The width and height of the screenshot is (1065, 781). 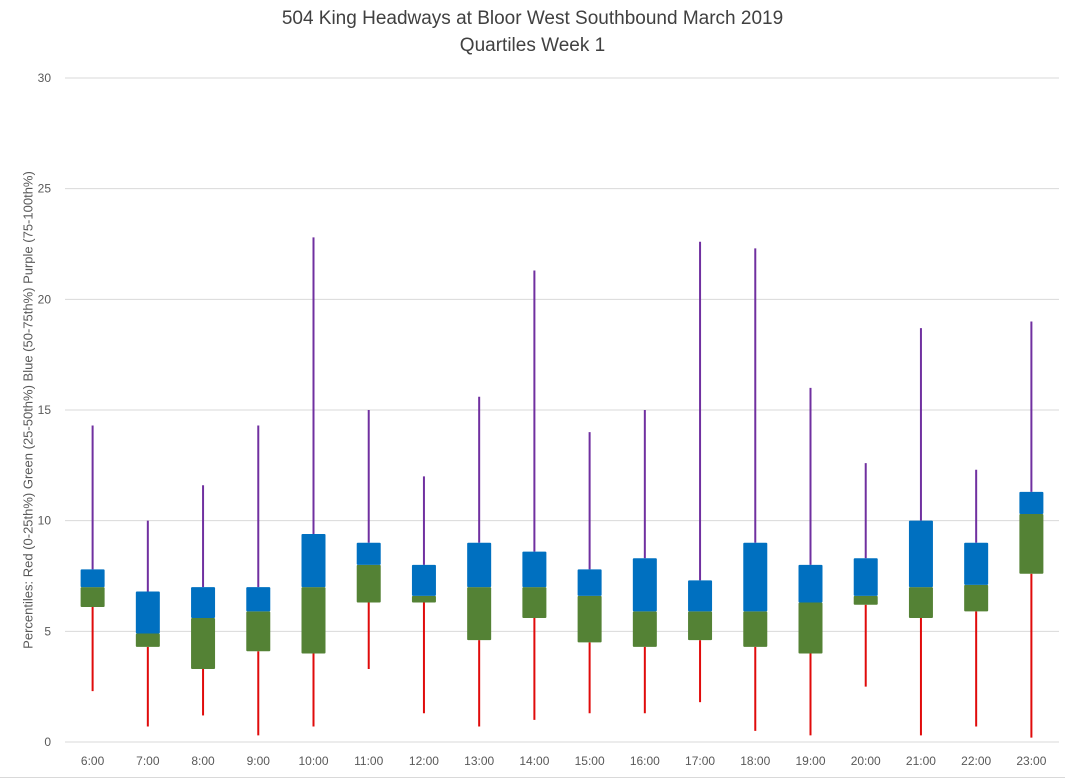 I want to click on x-tick-label: 7:00, so click(x=148, y=761).